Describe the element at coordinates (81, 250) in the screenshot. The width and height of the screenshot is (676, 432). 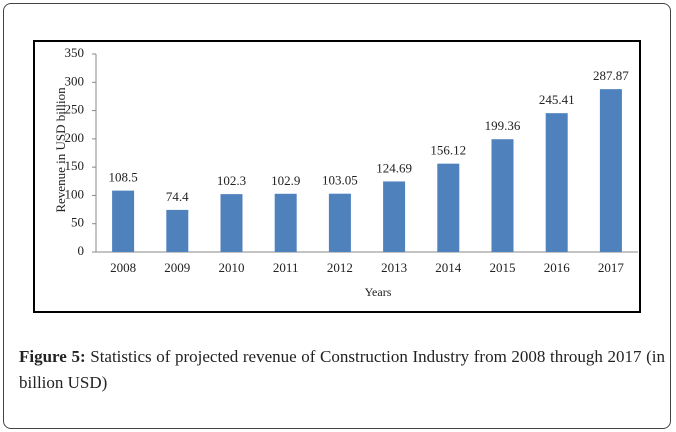
I see `y-tick-label: 0` at that location.